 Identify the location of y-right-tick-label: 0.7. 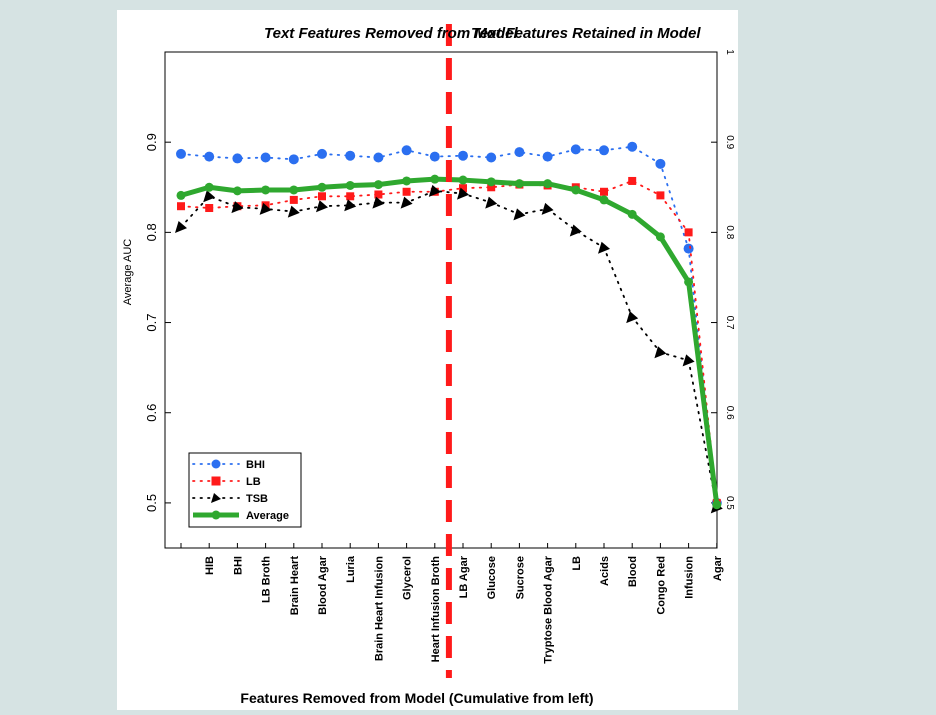
(729, 323).